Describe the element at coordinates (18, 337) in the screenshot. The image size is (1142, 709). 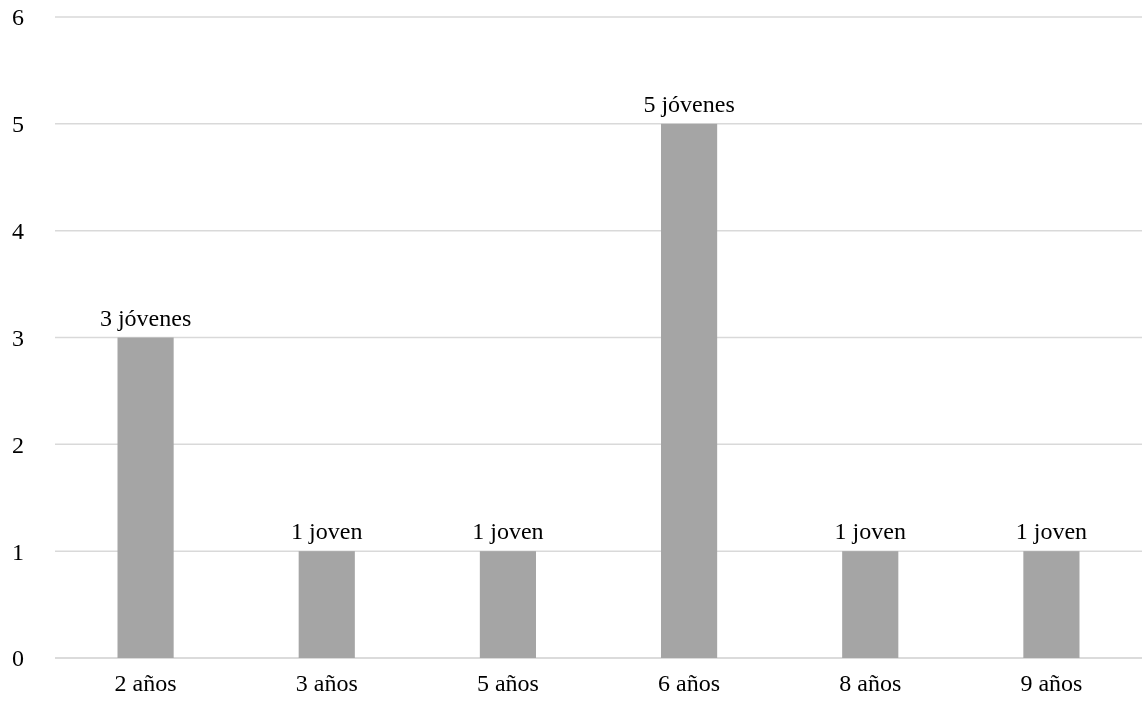
I see `y-tick-label: 3` at that location.